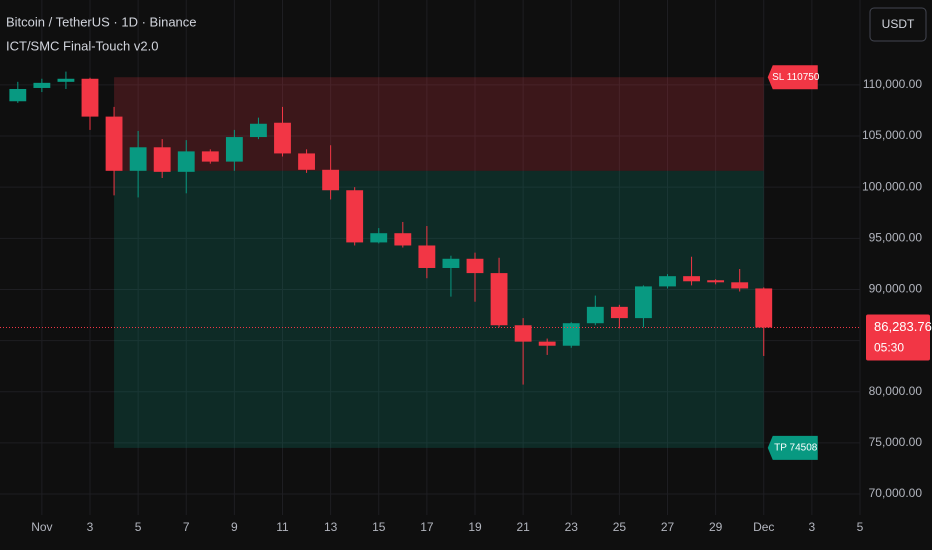  What do you see at coordinates (668, 527) in the screenshot?
I see `x-tick-label: 27` at bounding box center [668, 527].